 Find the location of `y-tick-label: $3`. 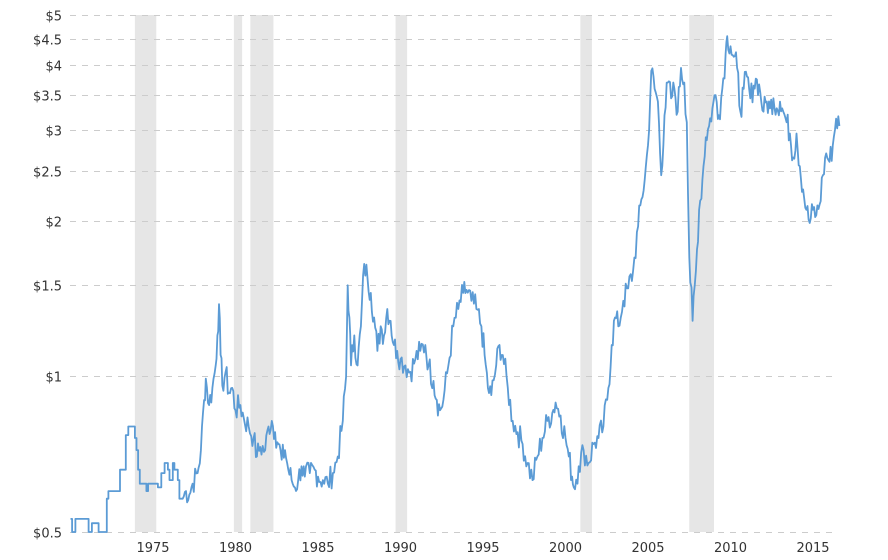

y-tick-label: $3 is located at coordinates (53, 132).